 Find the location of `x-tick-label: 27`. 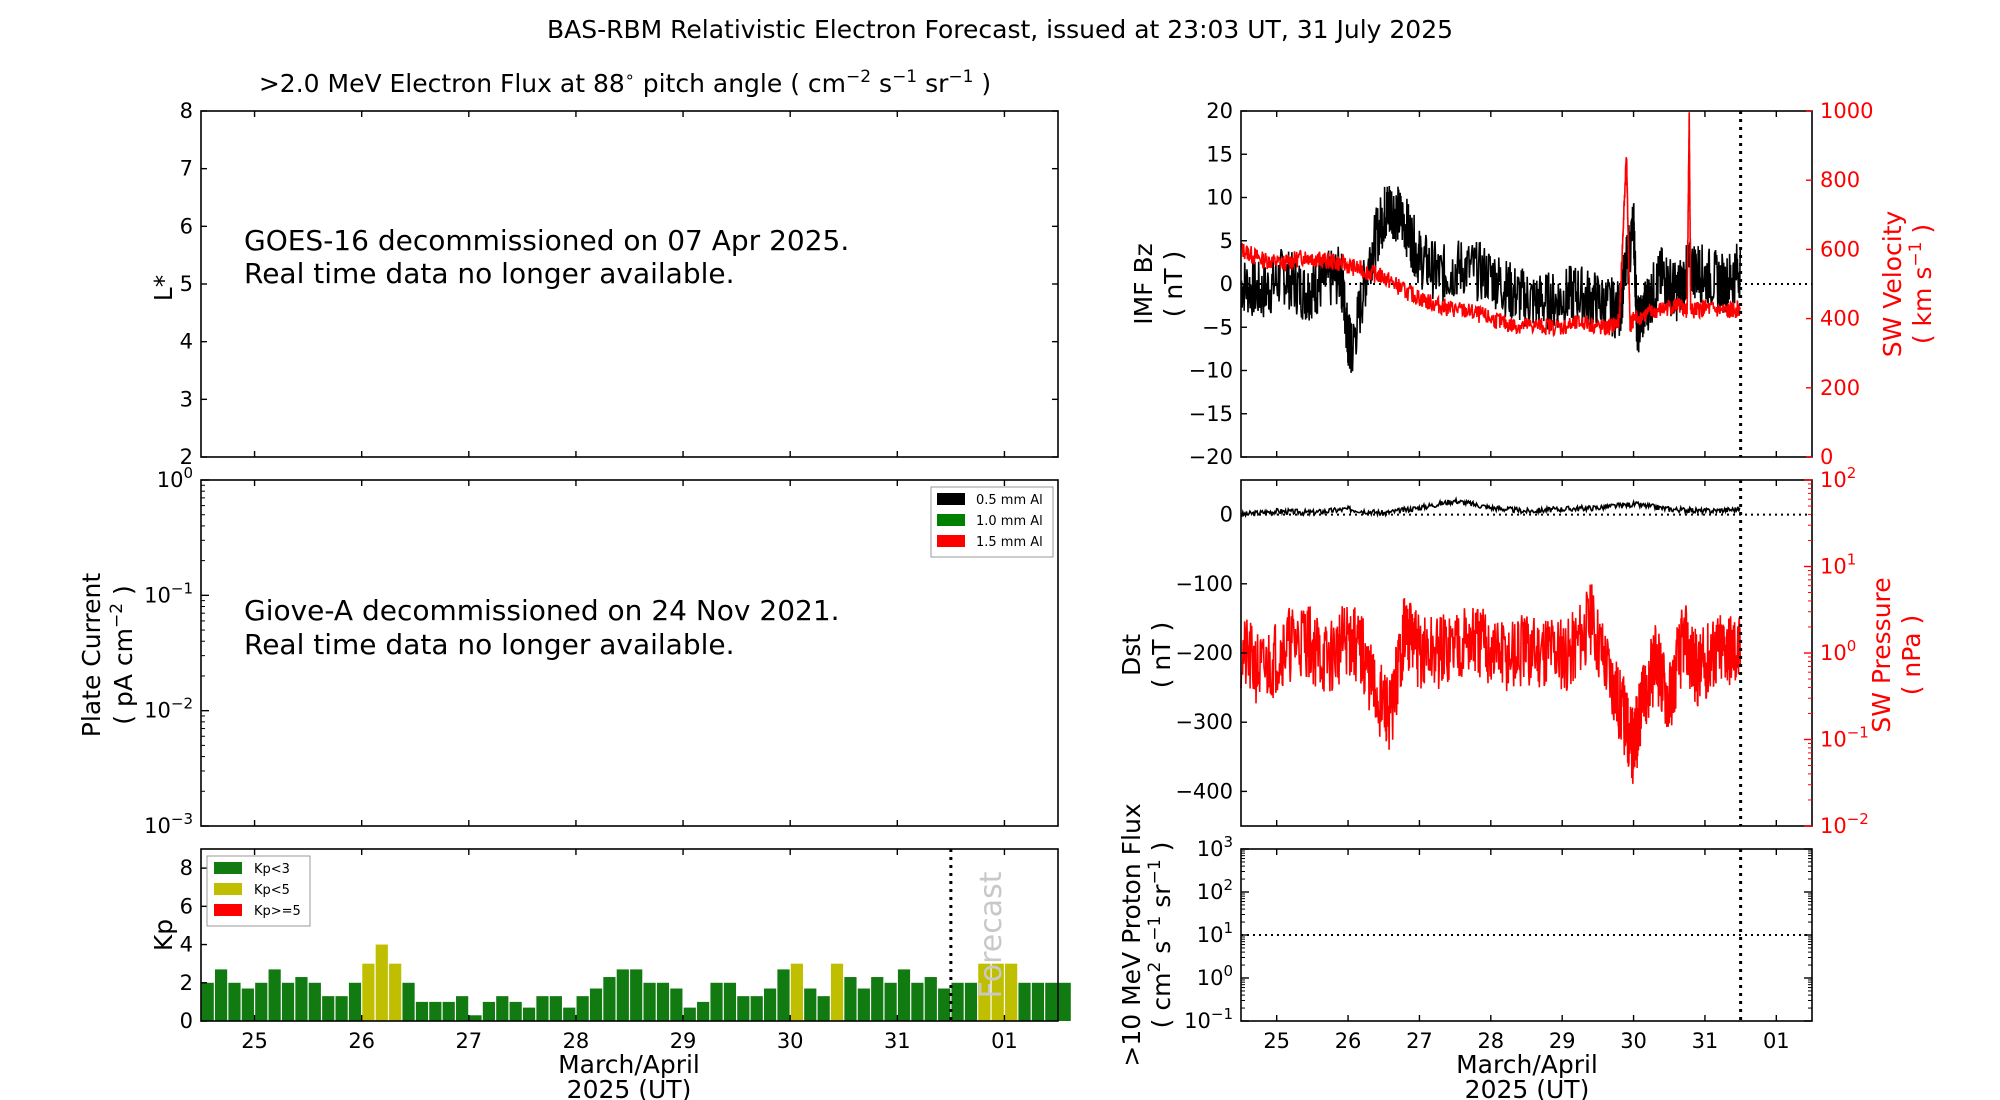

x-tick-label: 27 is located at coordinates (468, 1041).